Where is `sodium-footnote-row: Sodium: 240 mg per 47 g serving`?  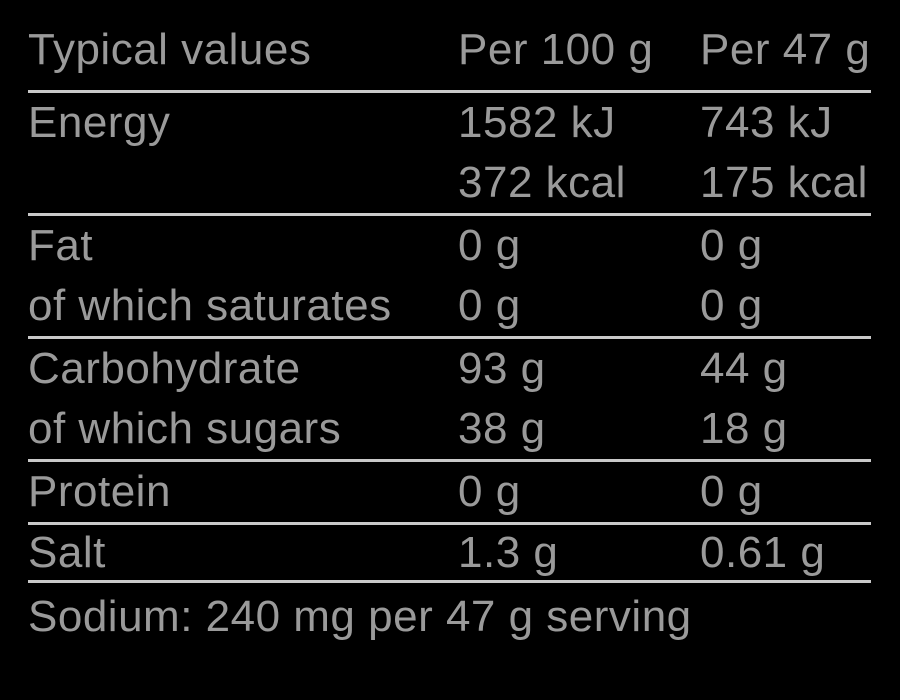 sodium-footnote-row: Sodium: 240 mg per 47 g serving is located at coordinates (449, 615).